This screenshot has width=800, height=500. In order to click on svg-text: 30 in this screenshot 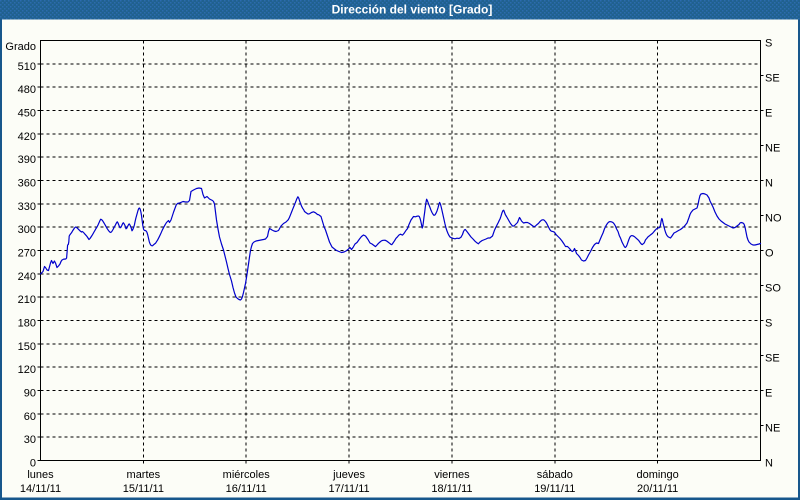, I will do `click(30, 440)`.